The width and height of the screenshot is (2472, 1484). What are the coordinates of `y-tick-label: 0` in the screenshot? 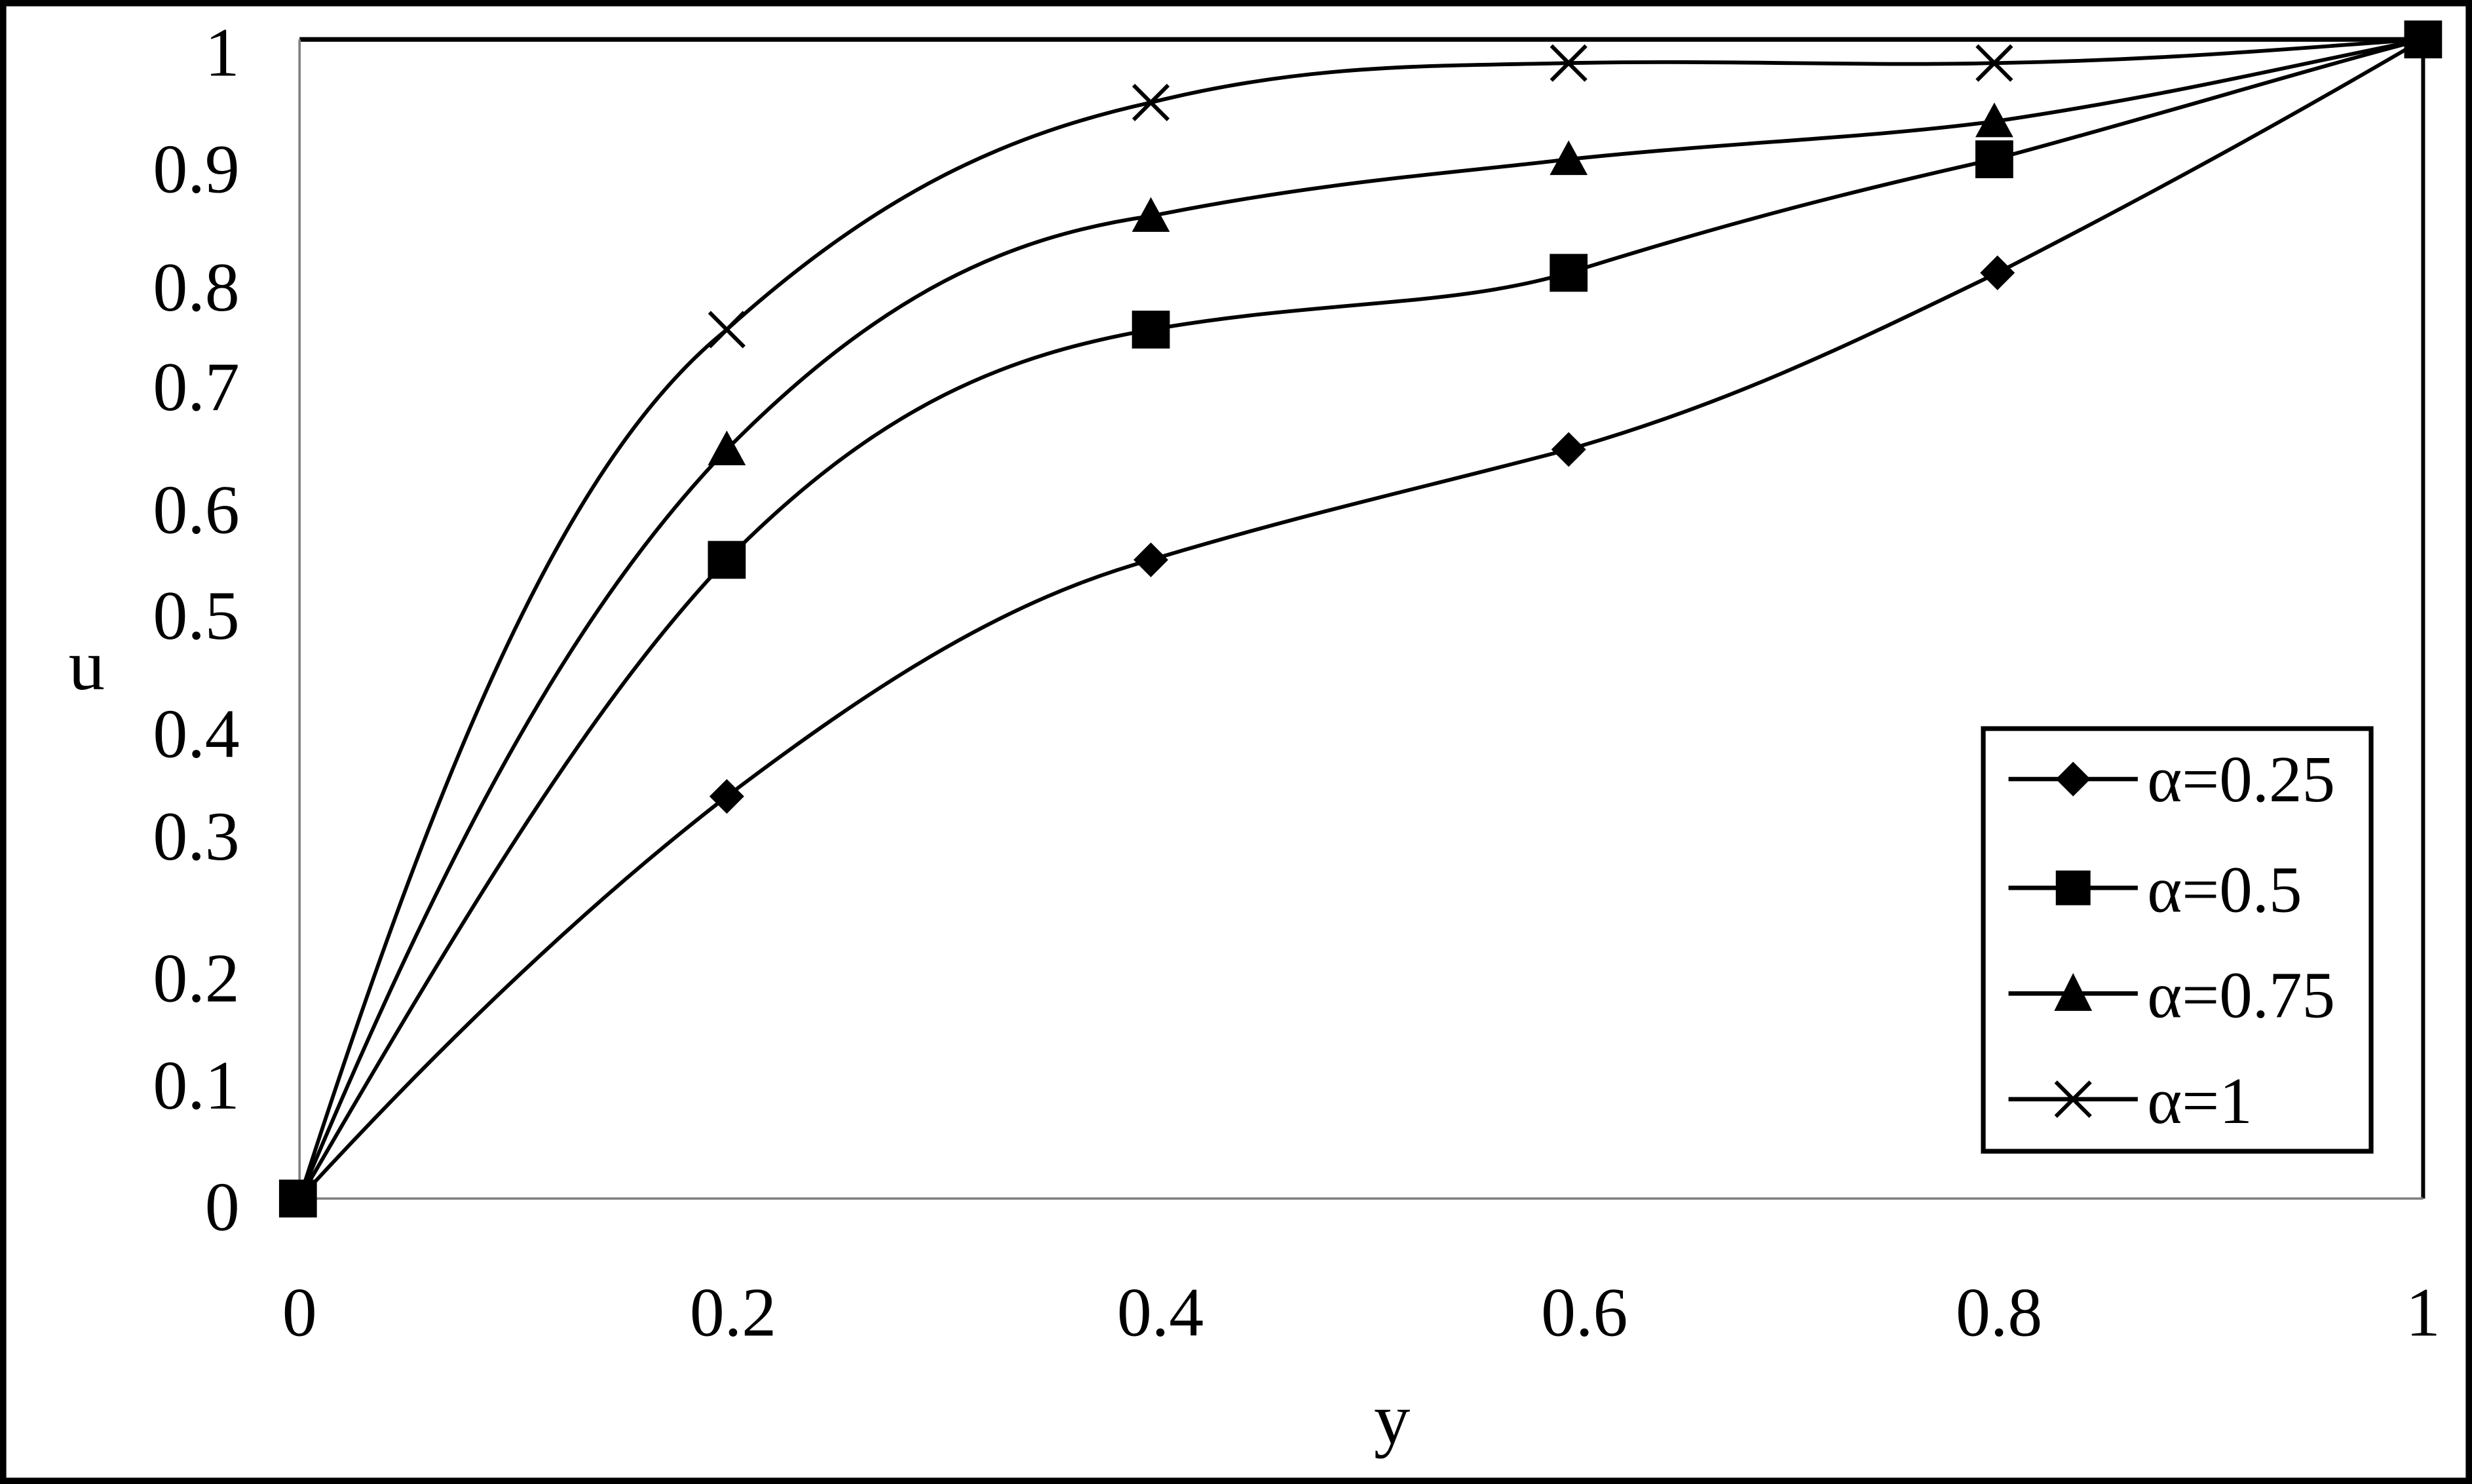 It's located at (222, 1206).